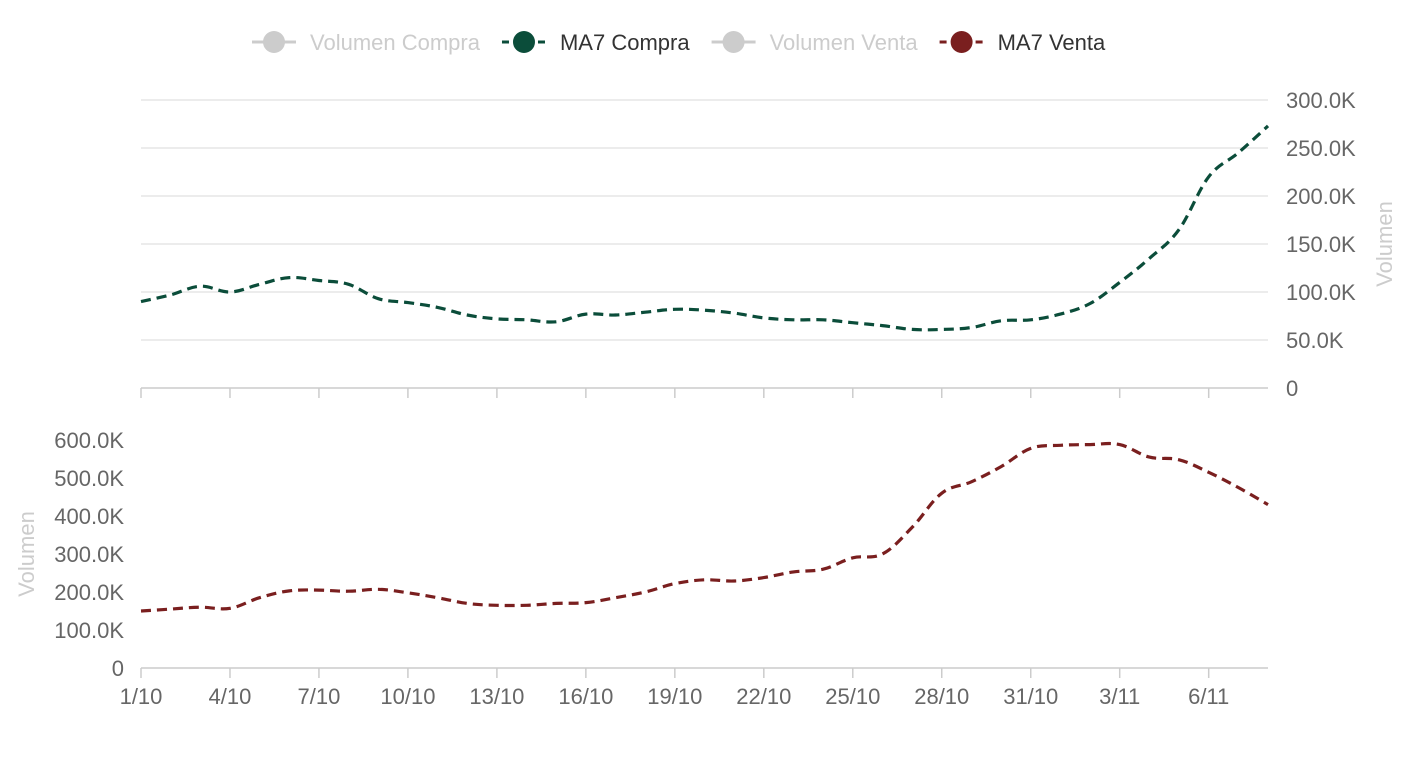  I want to click on legend-label-1: MA7 Compra, so click(625, 42).